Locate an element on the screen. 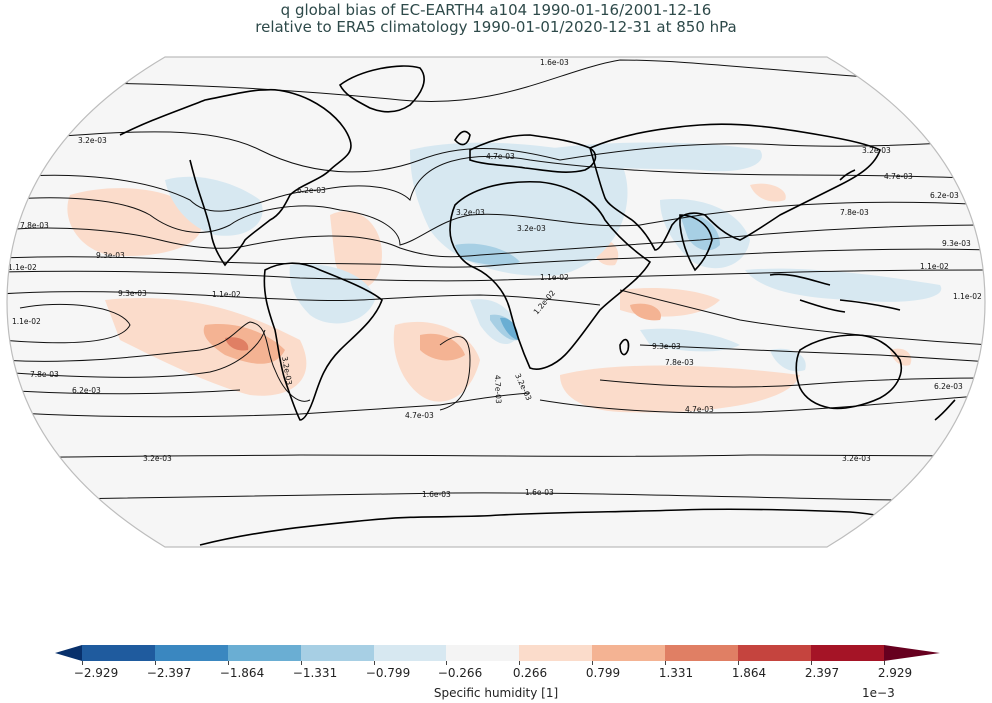 The width and height of the screenshot is (992, 703). colorbar-tick-label: 2.397 is located at coordinates (822, 673).